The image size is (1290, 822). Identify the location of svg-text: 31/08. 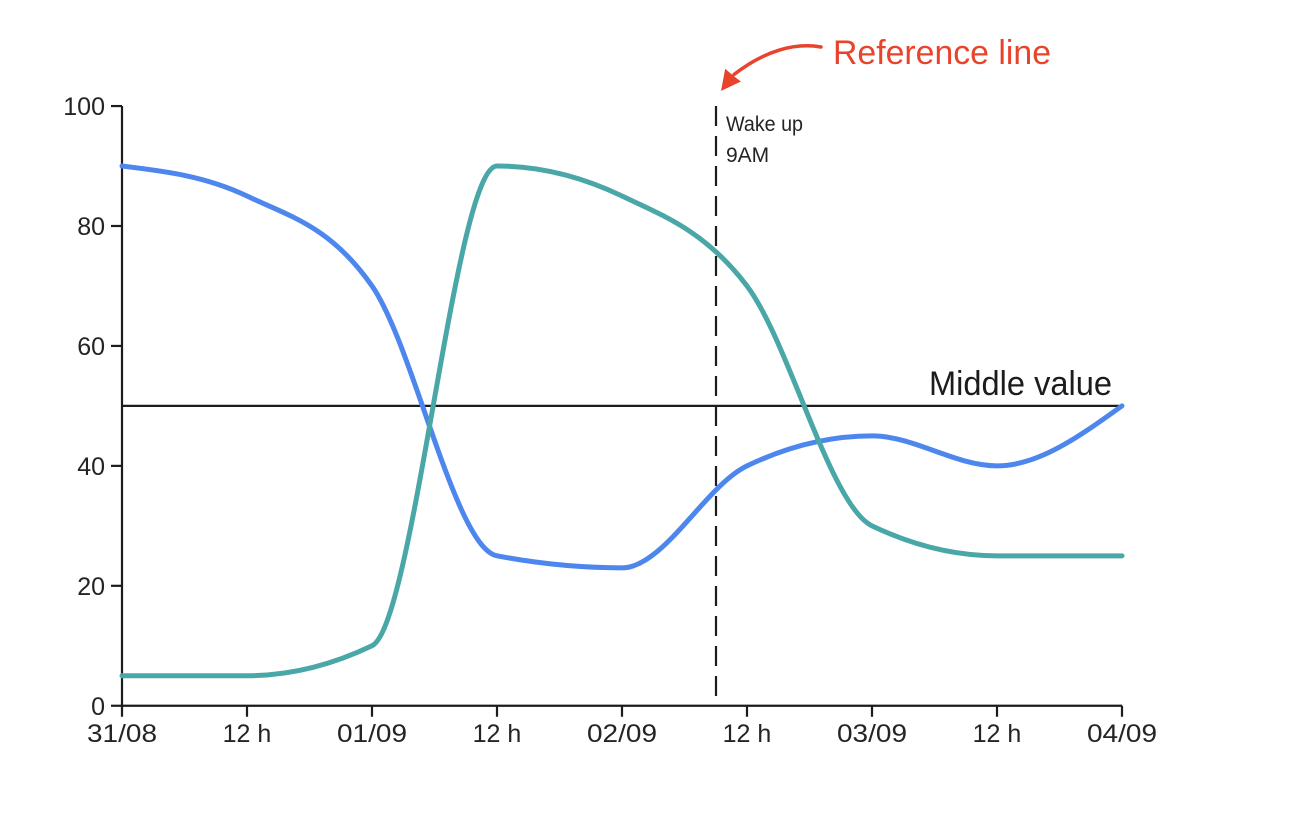
(122, 734).